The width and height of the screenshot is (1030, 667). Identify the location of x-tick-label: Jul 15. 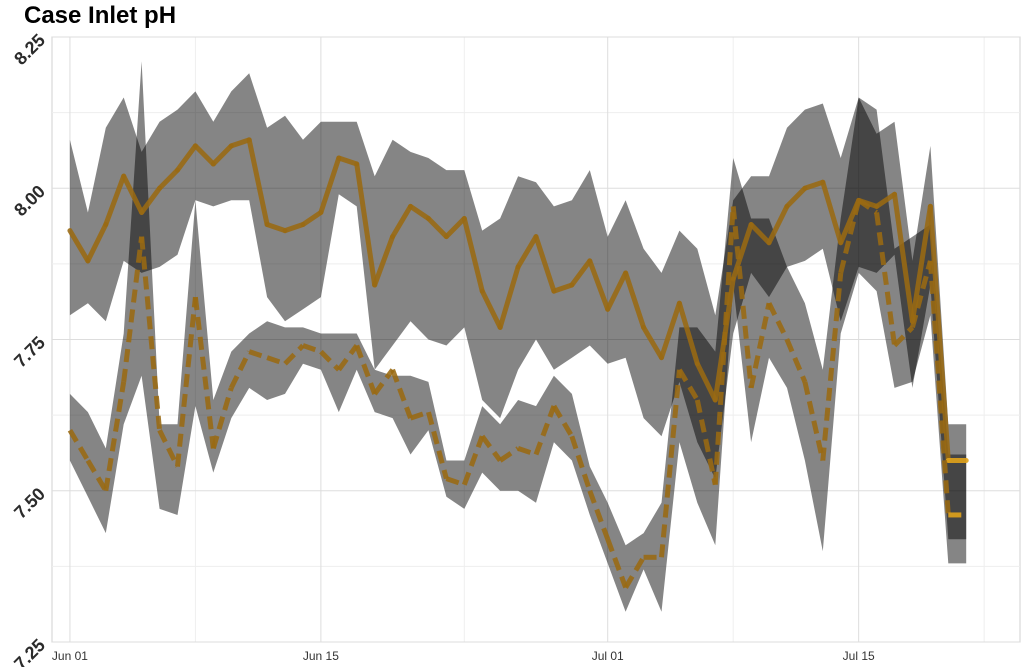
(859, 656).